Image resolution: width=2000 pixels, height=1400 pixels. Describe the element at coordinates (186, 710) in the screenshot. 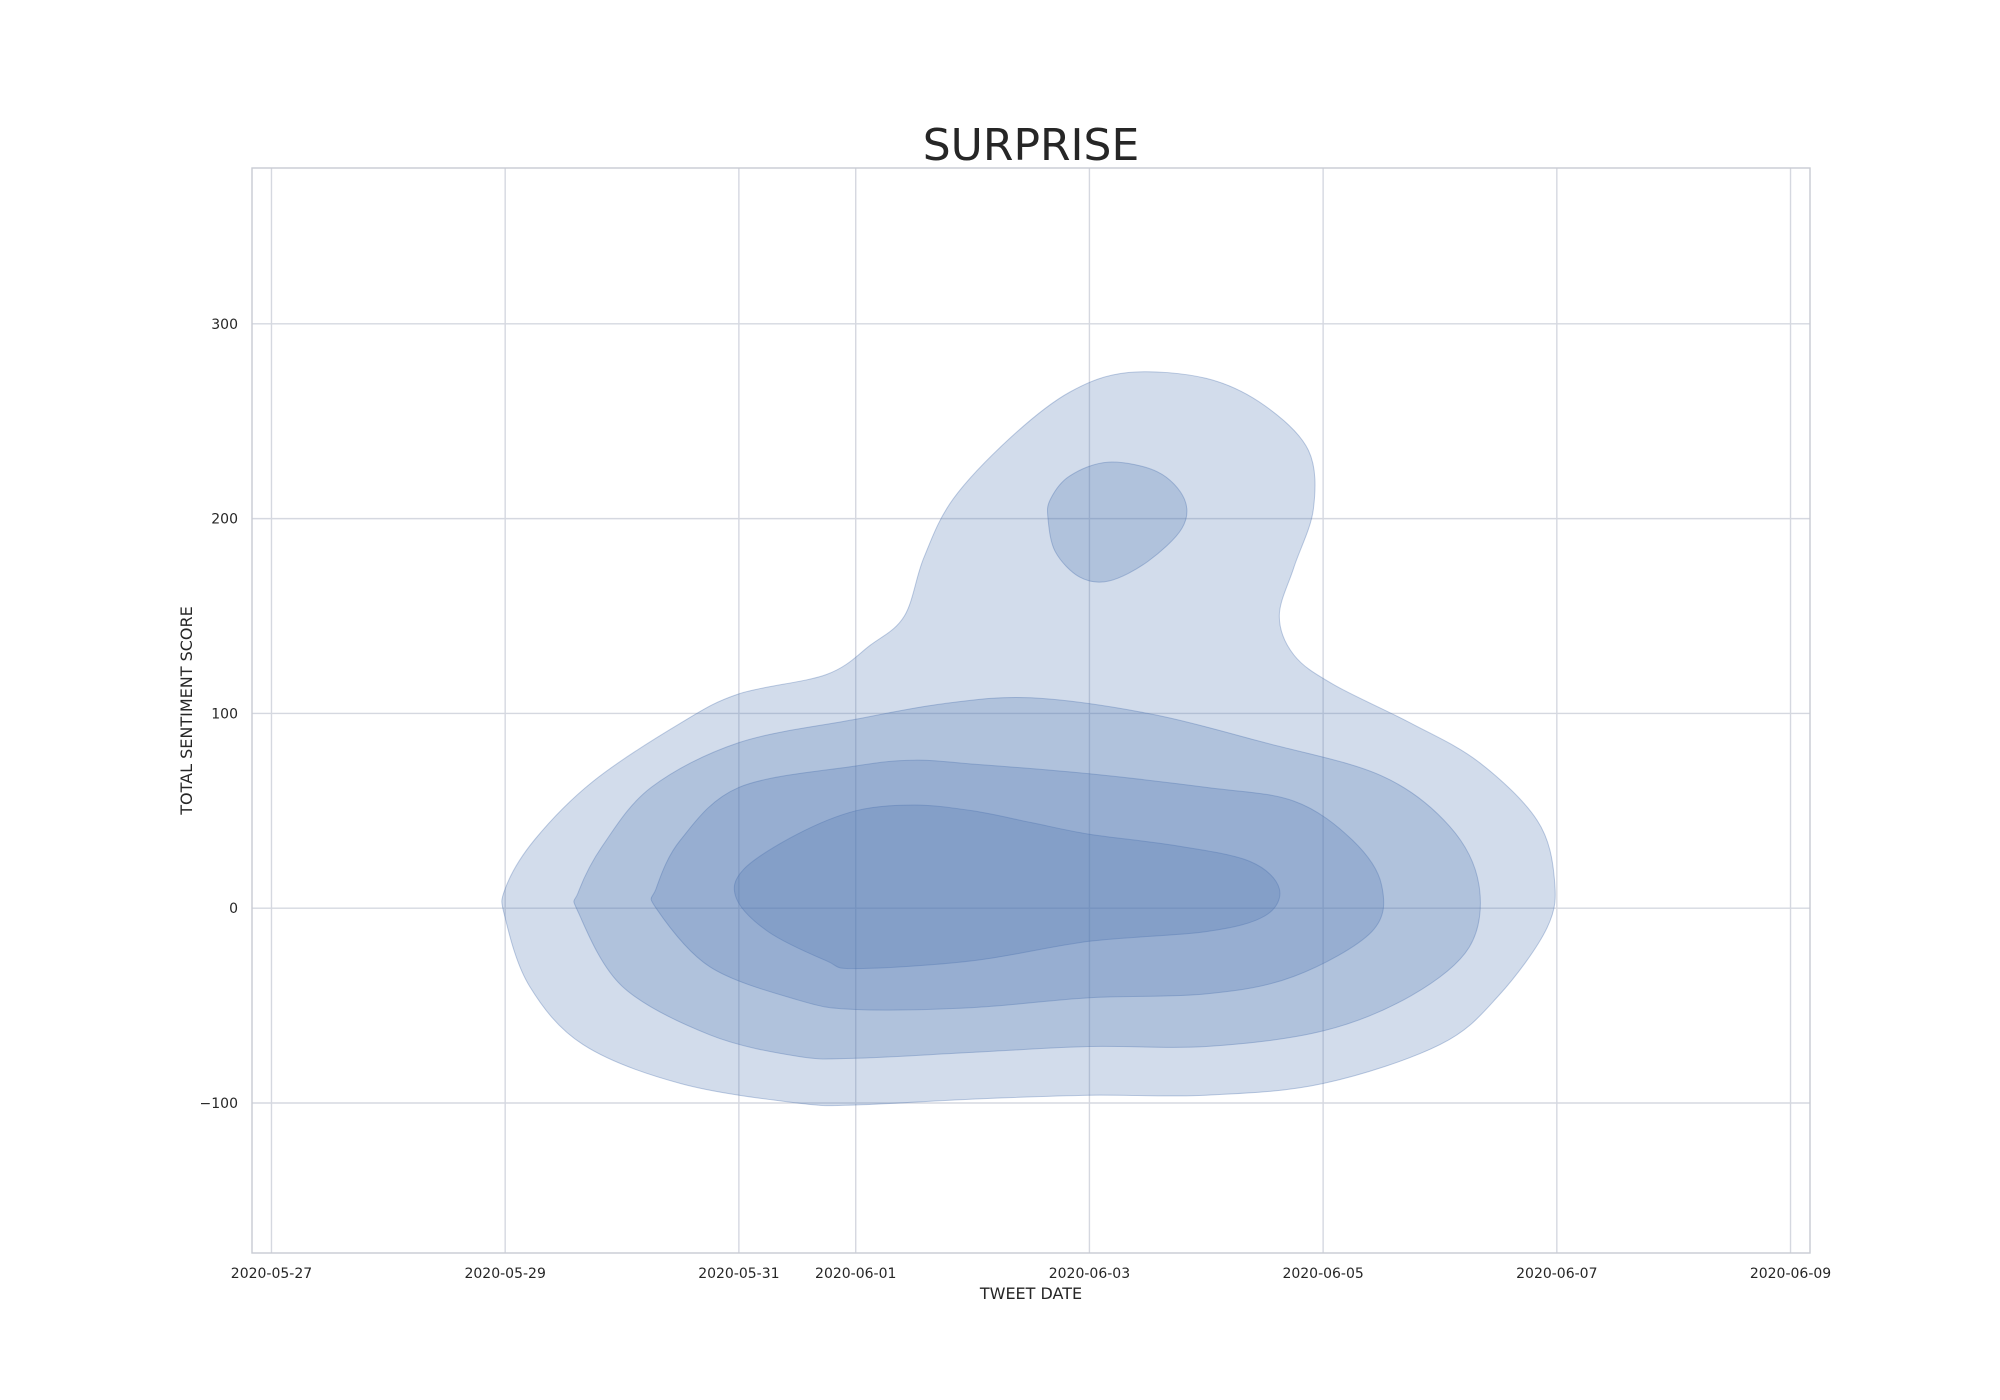

I see `y-axis-label: TOTAL SENTIMENT SCORE` at that location.